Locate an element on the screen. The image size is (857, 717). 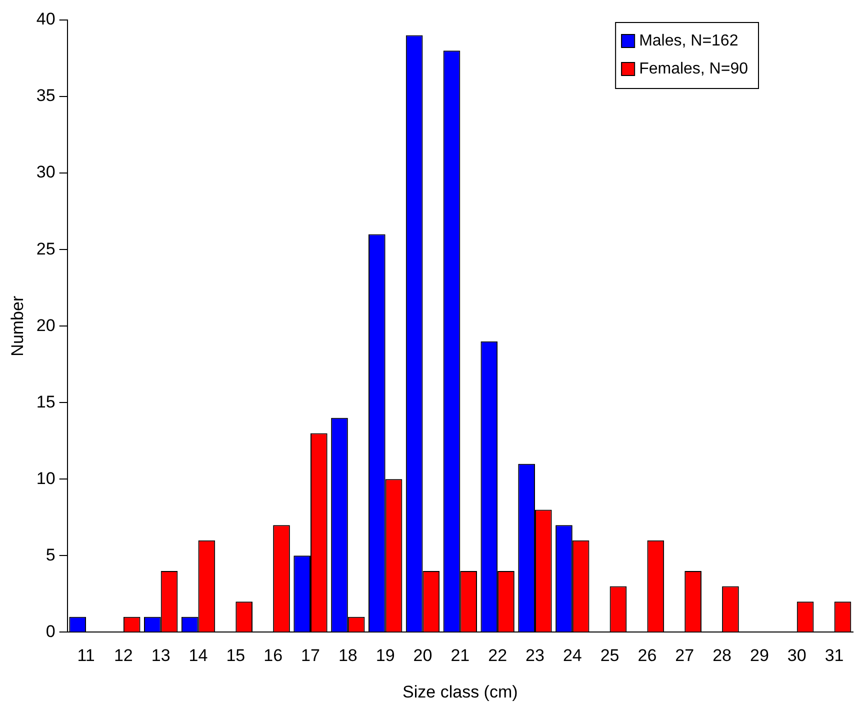
x-tick-label: 26 is located at coordinates (647, 656).